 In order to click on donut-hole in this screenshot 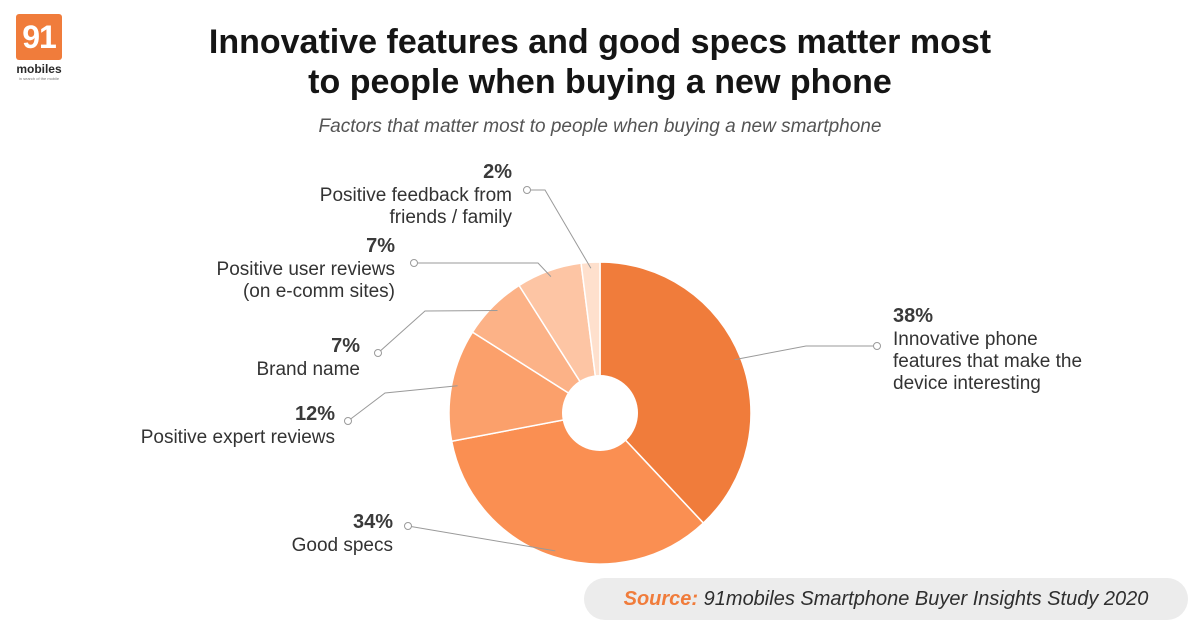, I will do `click(600, 413)`.